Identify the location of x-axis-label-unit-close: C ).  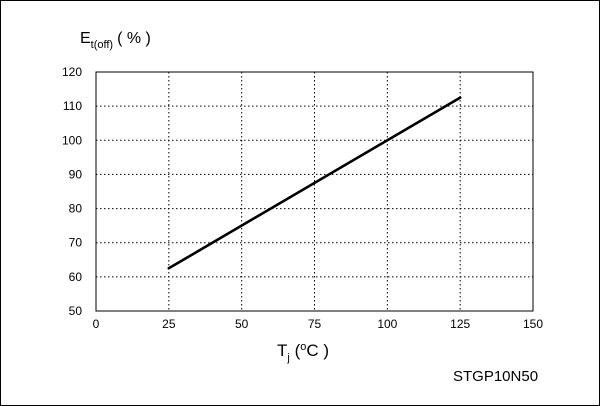
(317, 350).